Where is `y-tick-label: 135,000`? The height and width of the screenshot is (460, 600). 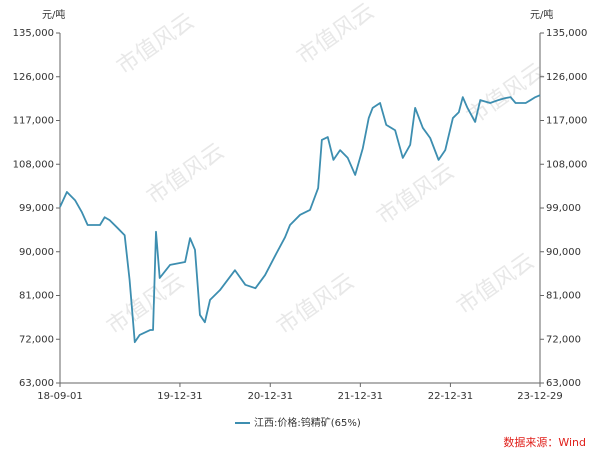 y-tick-label: 135,000 is located at coordinates (33, 33).